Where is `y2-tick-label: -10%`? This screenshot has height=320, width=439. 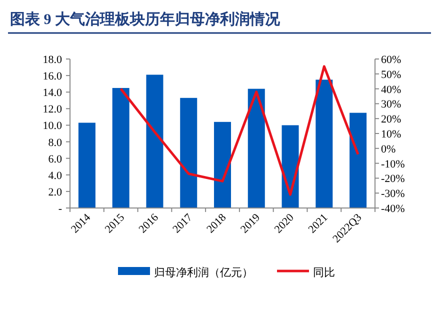 y2-tick-label: -10% is located at coordinates (393, 164).